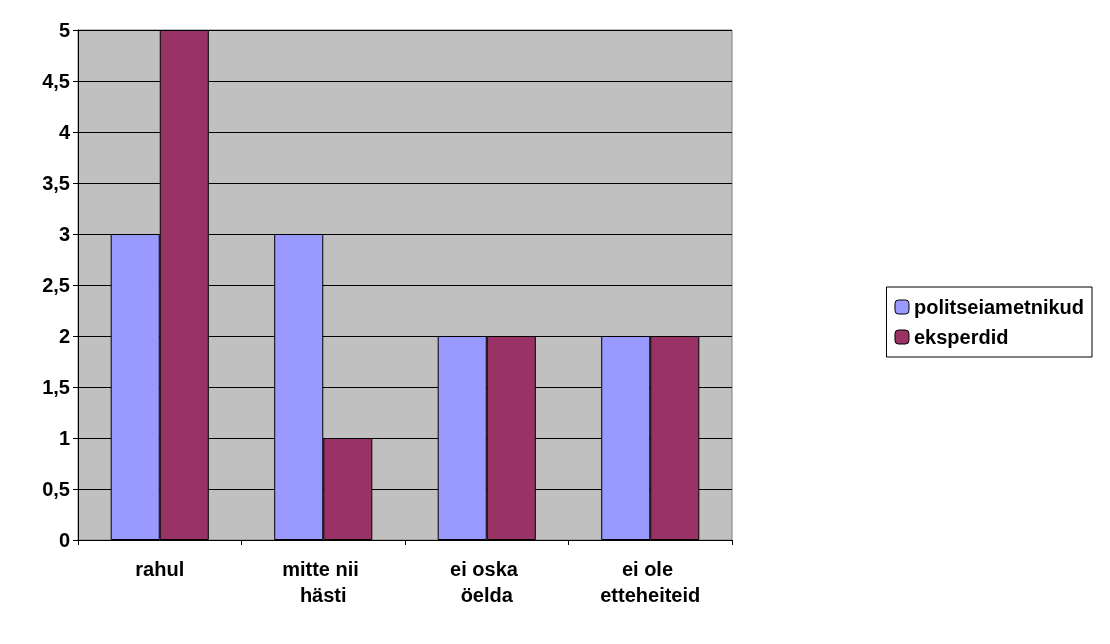 The width and height of the screenshot is (1110, 644). What do you see at coordinates (56, 183) in the screenshot?
I see `y-tick-label: 3,5` at bounding box center [56, 183].